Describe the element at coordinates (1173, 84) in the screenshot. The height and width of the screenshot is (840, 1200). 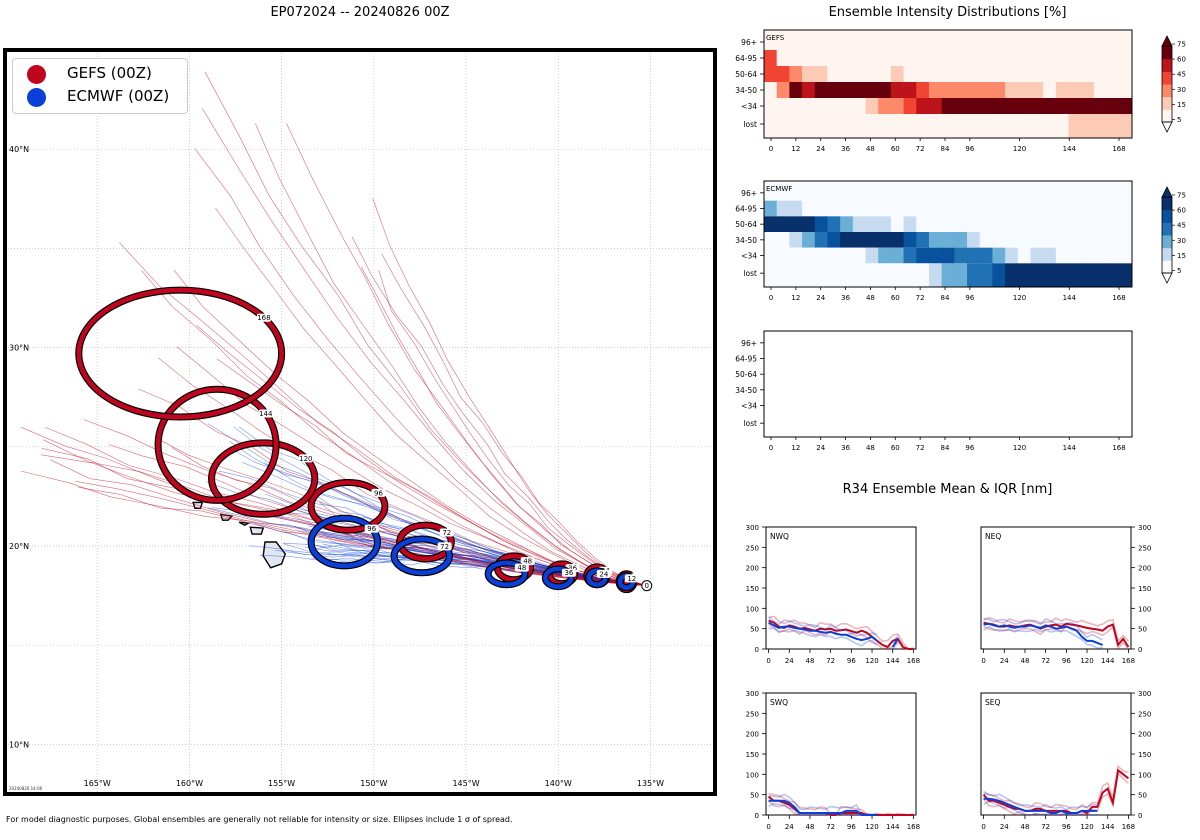
I see `colorbar-gefs: 75 60 45 30 15 5` at that location.